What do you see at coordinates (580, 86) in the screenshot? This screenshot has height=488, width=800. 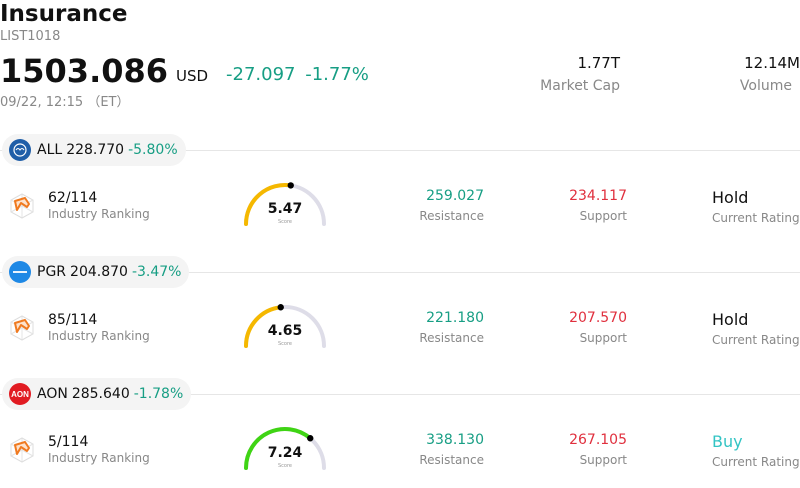 I see `market-cap-label: Market Cap` at bounding box center [580, 86].